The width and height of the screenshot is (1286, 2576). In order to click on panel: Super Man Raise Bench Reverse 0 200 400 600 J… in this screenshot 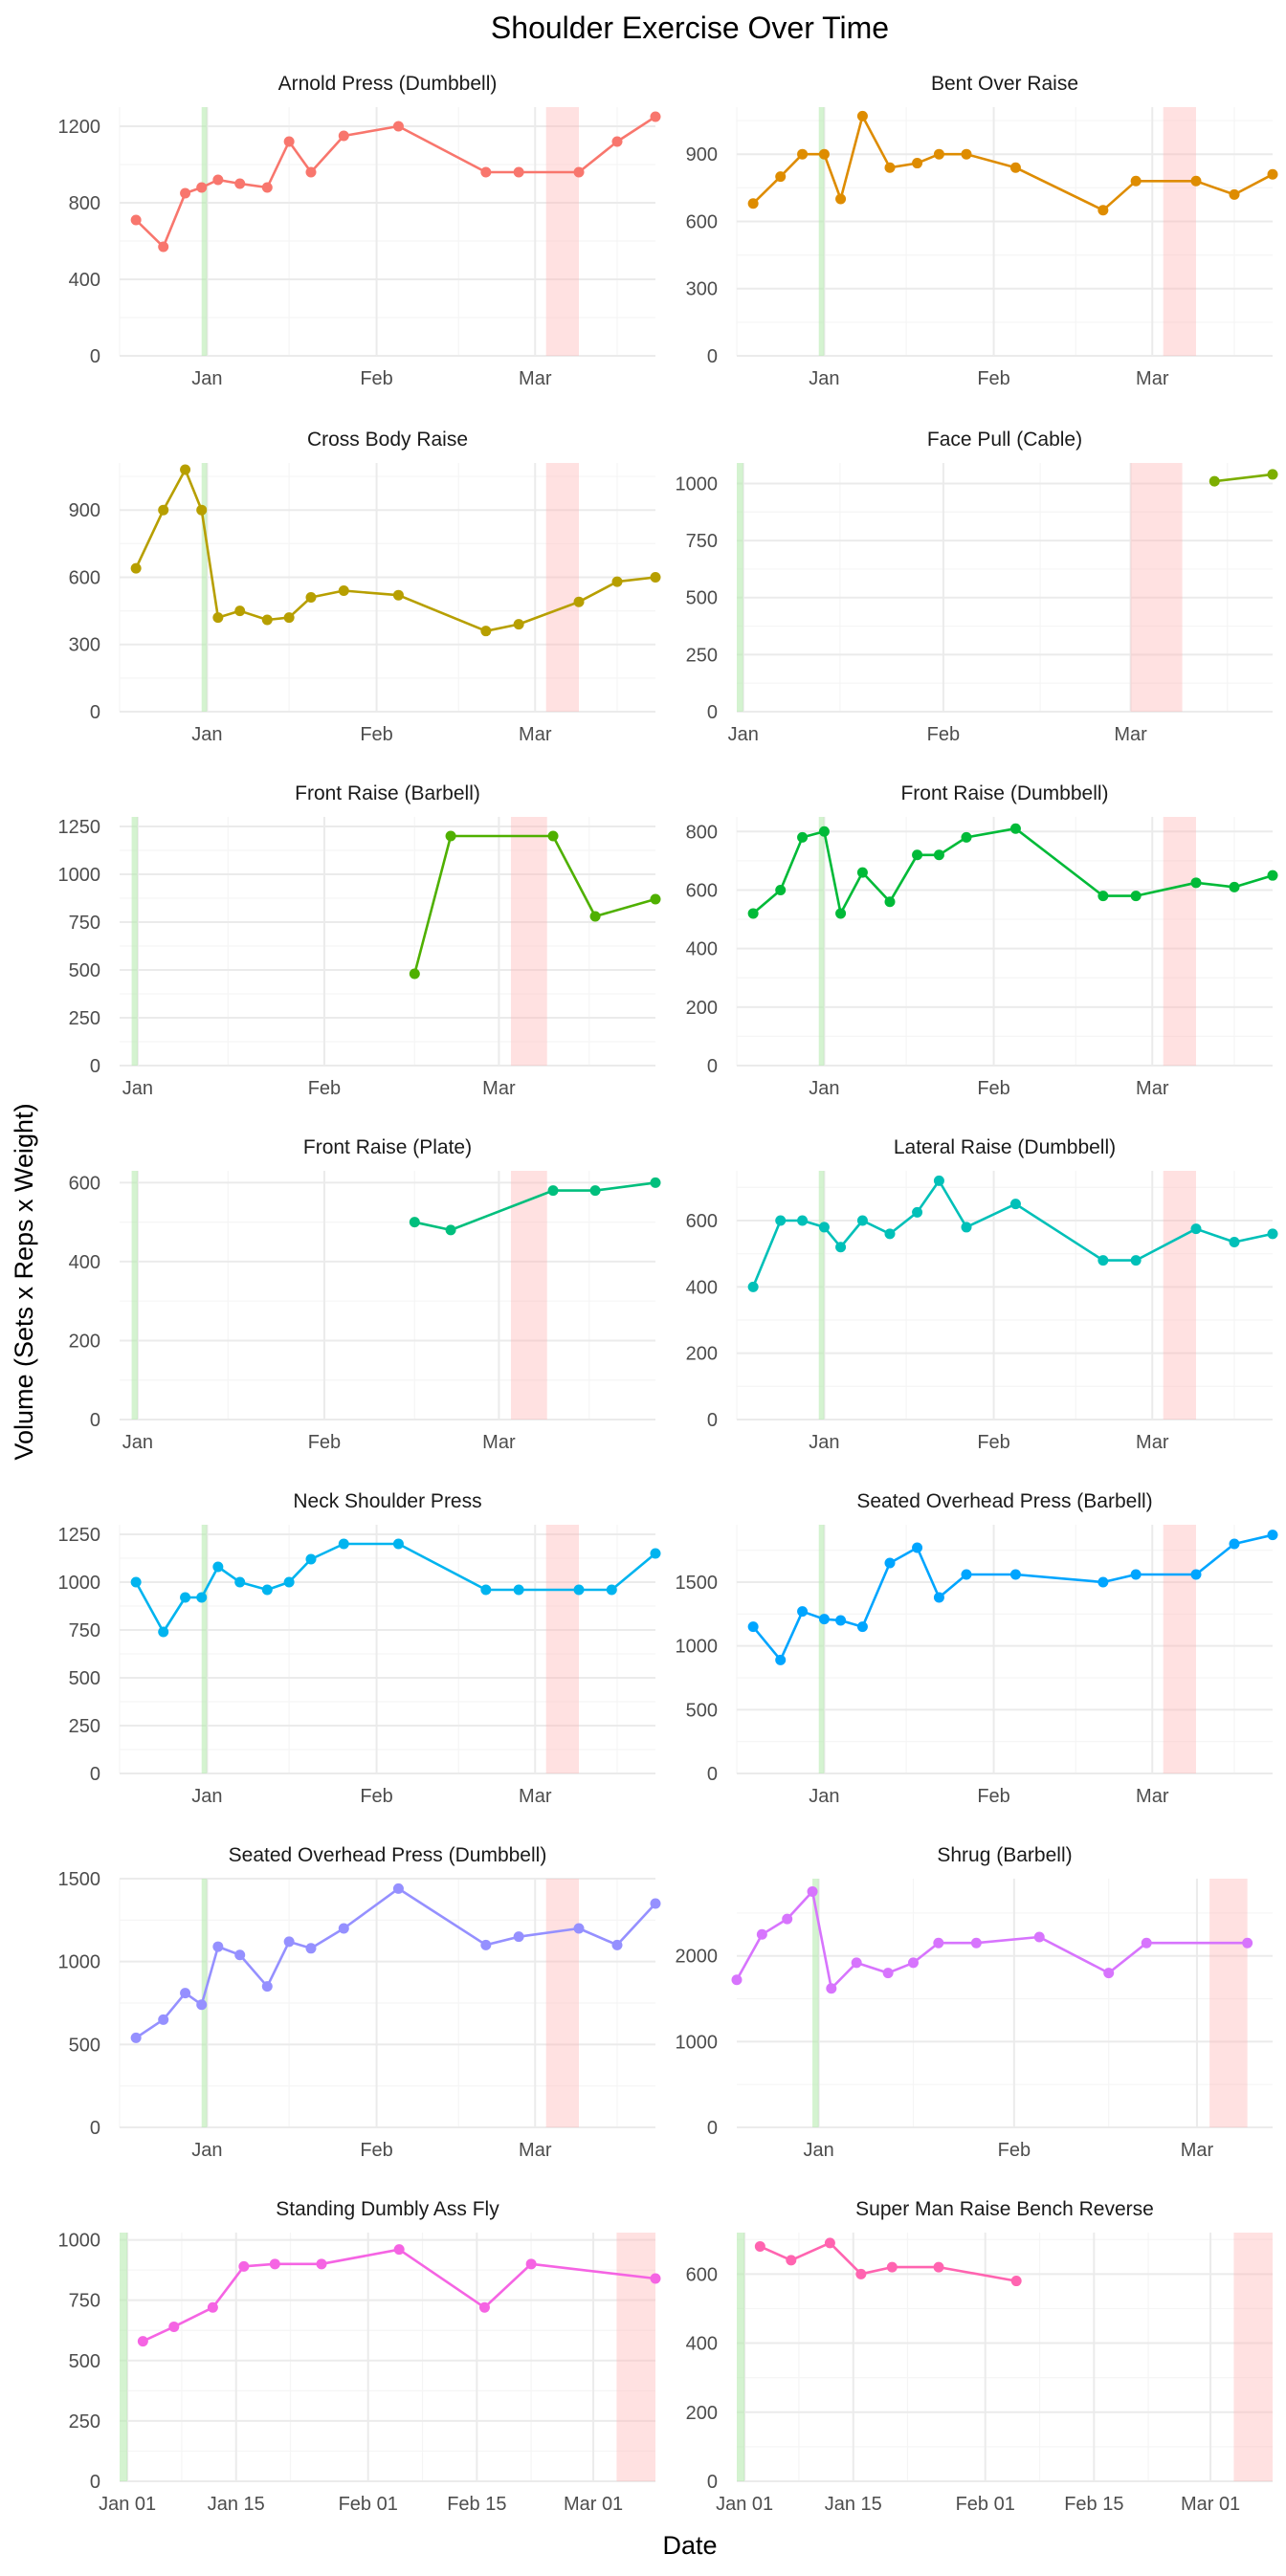, I will do `click(980, 2356)`.